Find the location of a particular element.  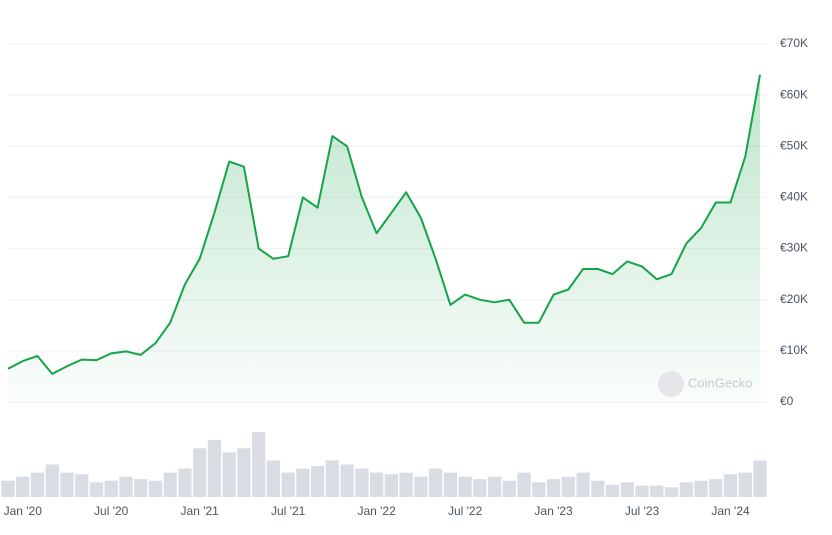

x-tick-label: Jul '23 is located at coordinates (642, 511).